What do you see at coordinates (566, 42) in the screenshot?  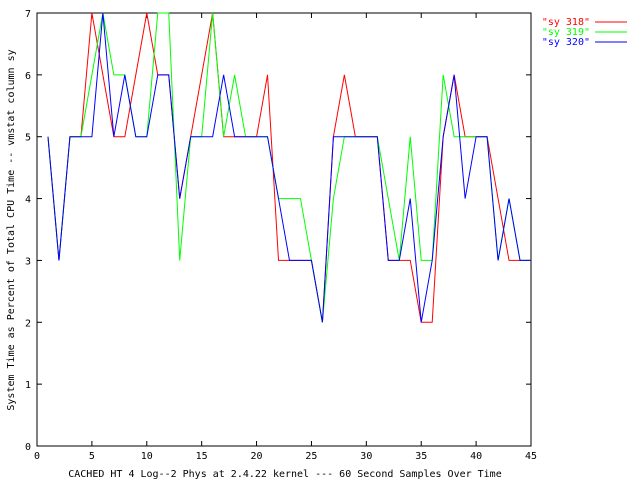 I see `legend-label-3: "sy 320"` at bounding box center [566, 42].